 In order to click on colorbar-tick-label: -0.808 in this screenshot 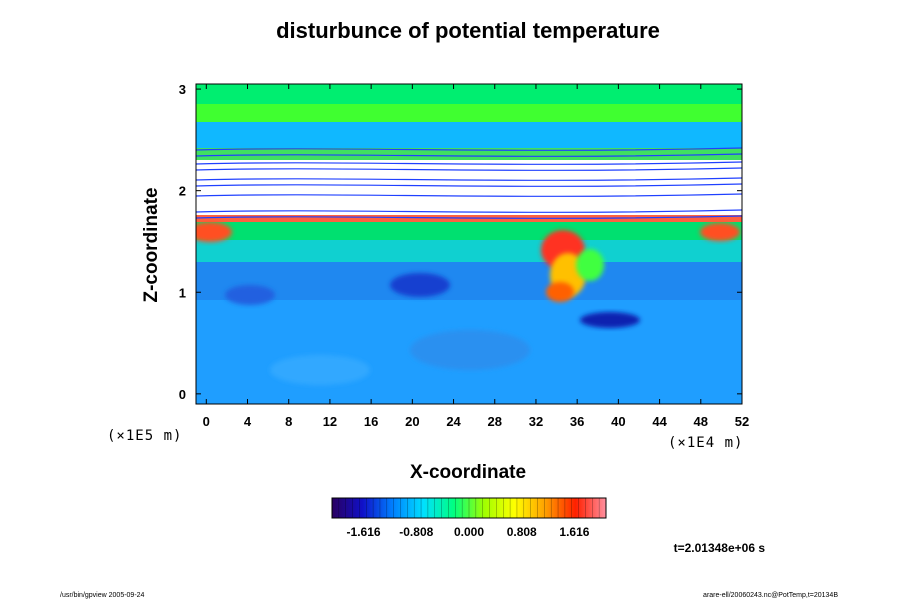, I will do `click(416, 532)`.